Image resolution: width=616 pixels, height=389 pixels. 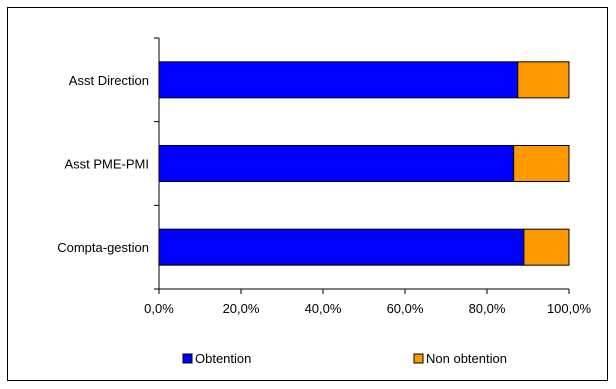 What do you see at coordinates (106, 164) in the screenshot?
I see `category-label: Asst PME-PMI` at bounding box center [106, 164].